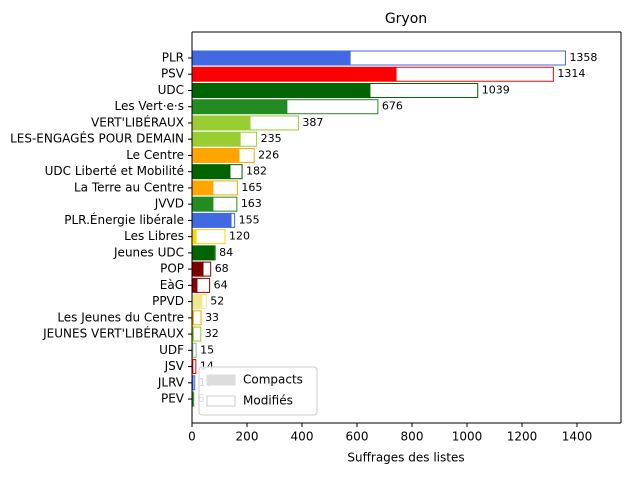 This screenshot has height=484, width=640. Describe the element at coordinates (405, 458) in the screenshot. I see `x-axis-label: Suffrages des listes` at that location.